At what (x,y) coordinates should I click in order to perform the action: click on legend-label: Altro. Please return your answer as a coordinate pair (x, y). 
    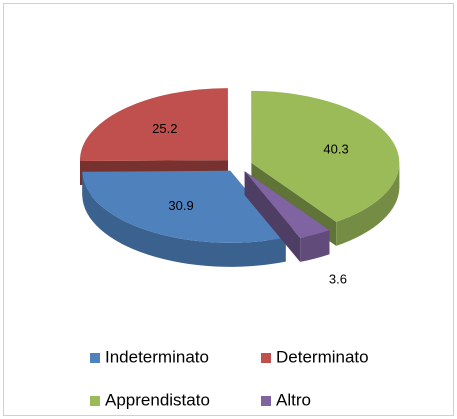
    Looking at the image, I should click on (293, 399).